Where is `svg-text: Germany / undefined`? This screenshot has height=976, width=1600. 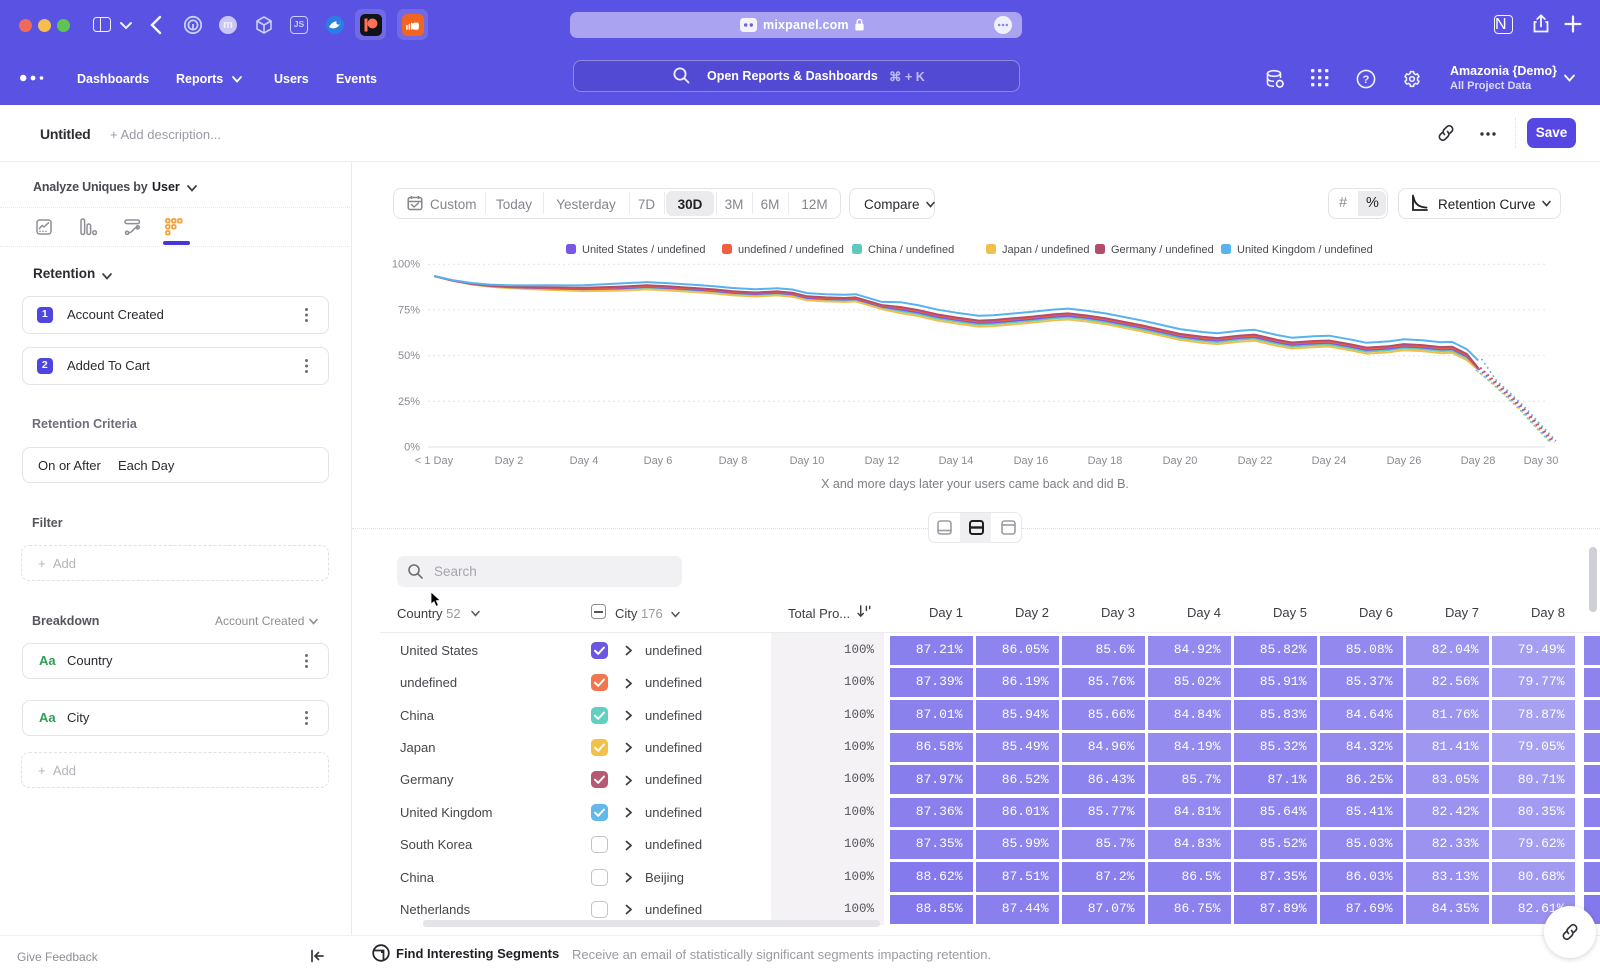 svg-text: Germany / undefined is located at coordinates (1162, 250).